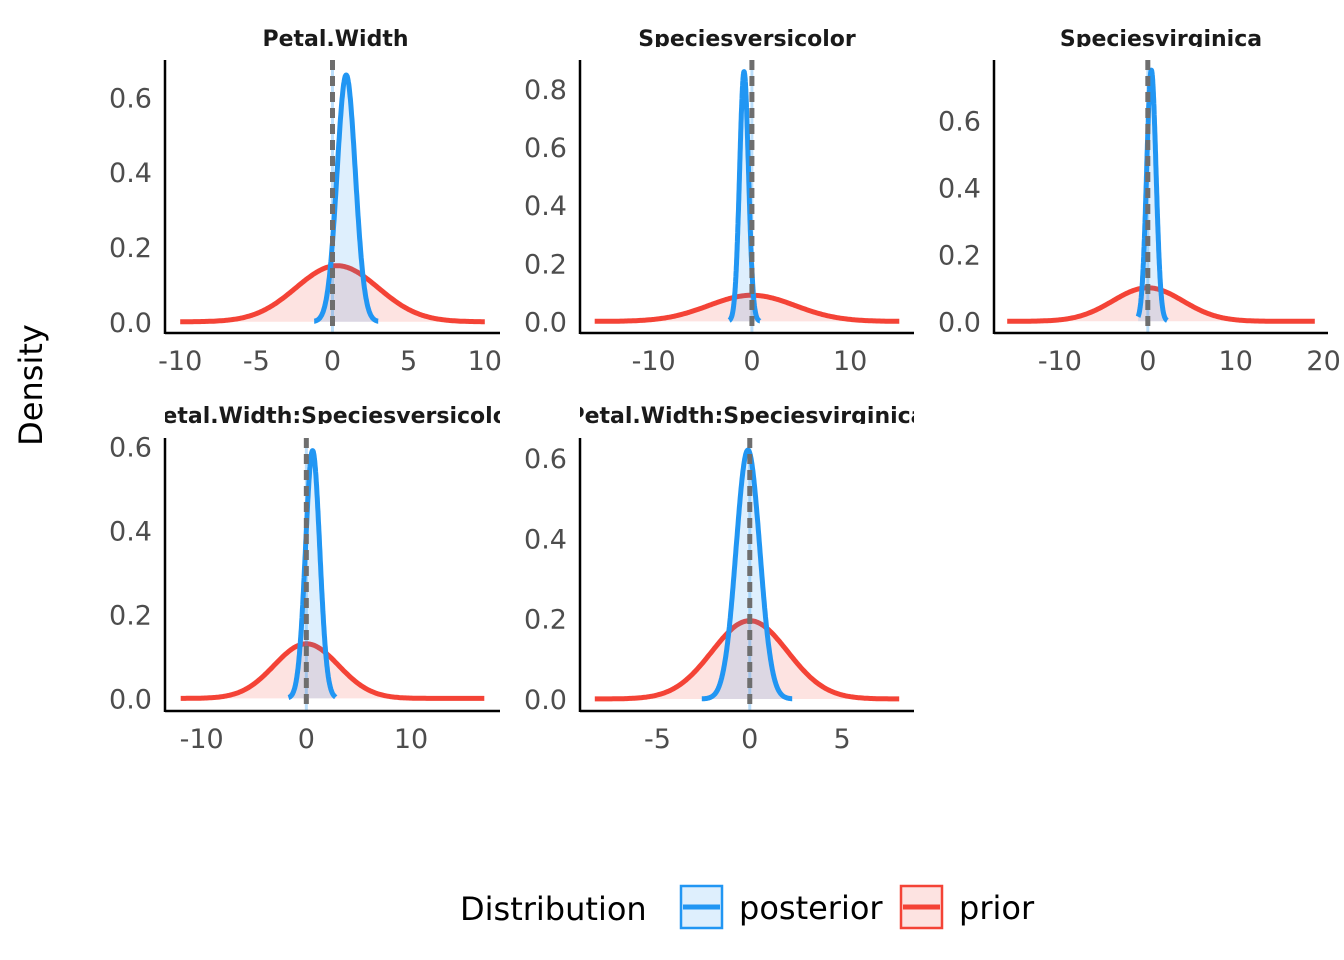 The height and width of the screenshot is (960, 1344). Describe the element at coordinates (31, 385) in the screenshot. I see `y-axis-label: Density` at that location.